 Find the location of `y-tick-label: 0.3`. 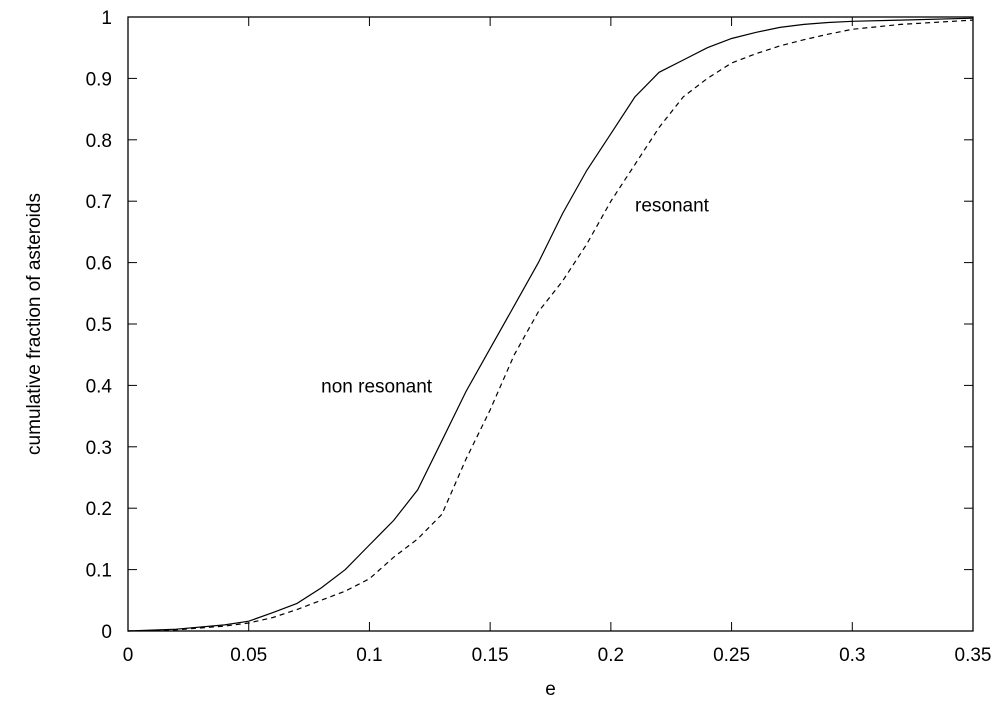

y-tick-label: 0.3 is located at coordinates (99, 448).